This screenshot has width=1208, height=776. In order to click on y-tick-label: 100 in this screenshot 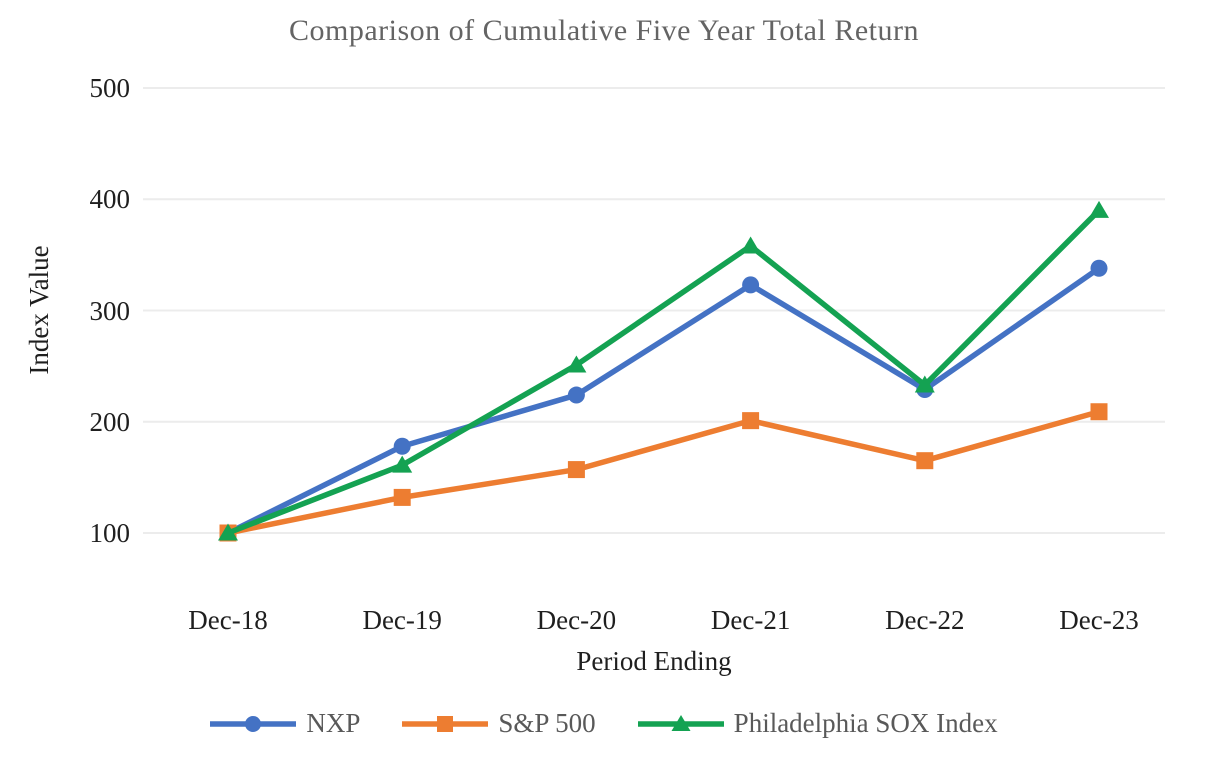, I will do `click(110, 533)`.